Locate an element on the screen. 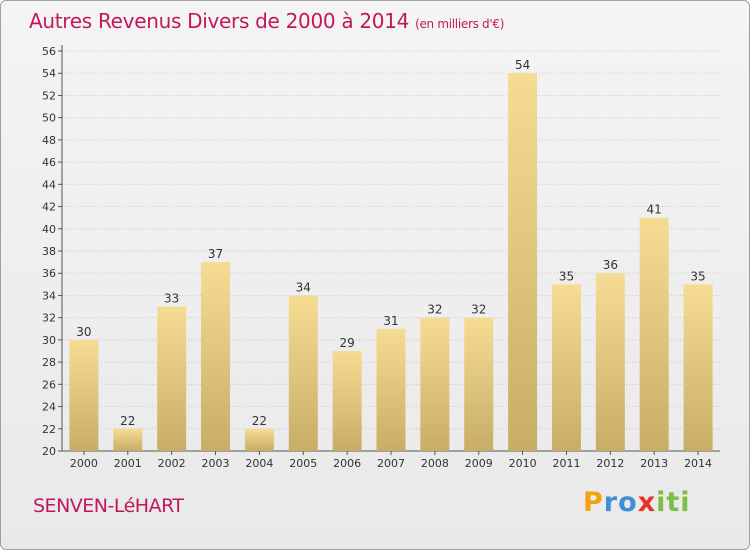 Image resolution: width=750 pixels, height=550 pixels. bar-2007 is located at coordinates (391, 389).